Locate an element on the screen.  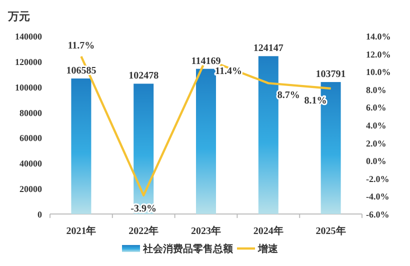
data-label: 103791 is located at coordinates (331, 74).